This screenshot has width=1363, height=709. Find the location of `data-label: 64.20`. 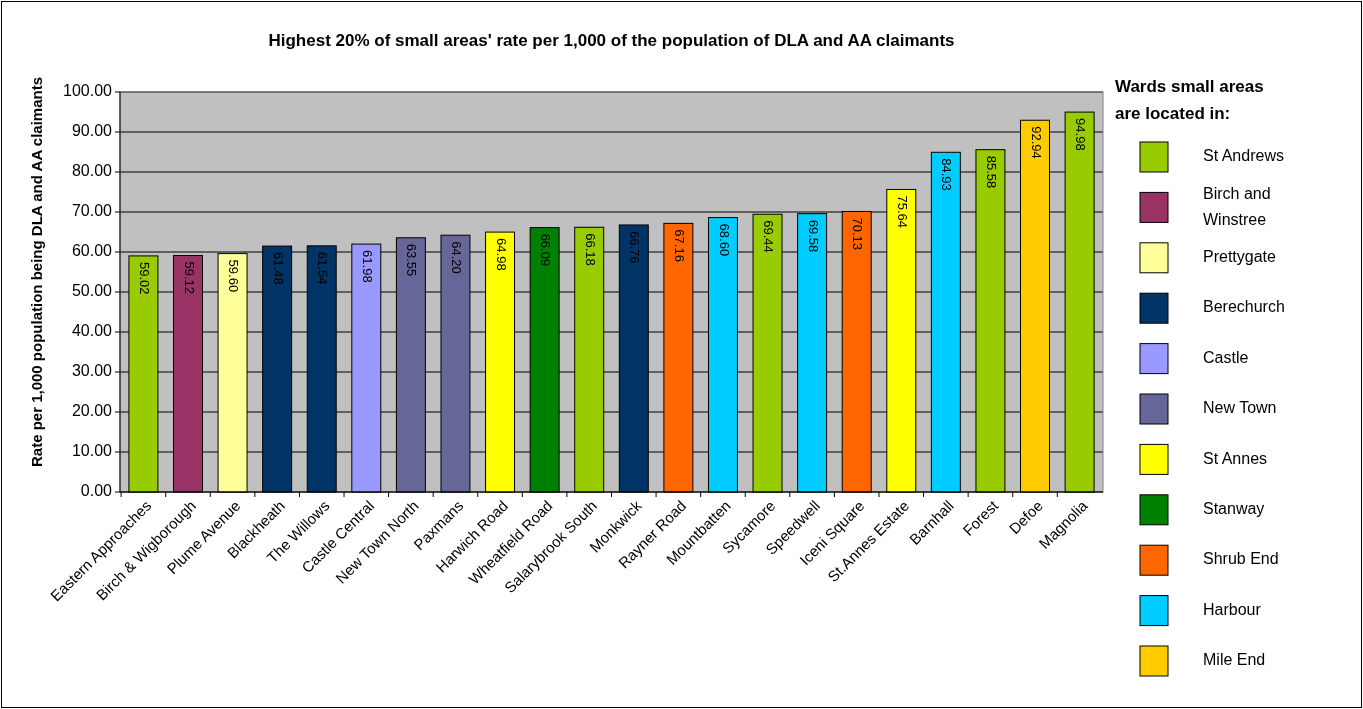

data-label: 64.20 is located at coordinates (457, 257).